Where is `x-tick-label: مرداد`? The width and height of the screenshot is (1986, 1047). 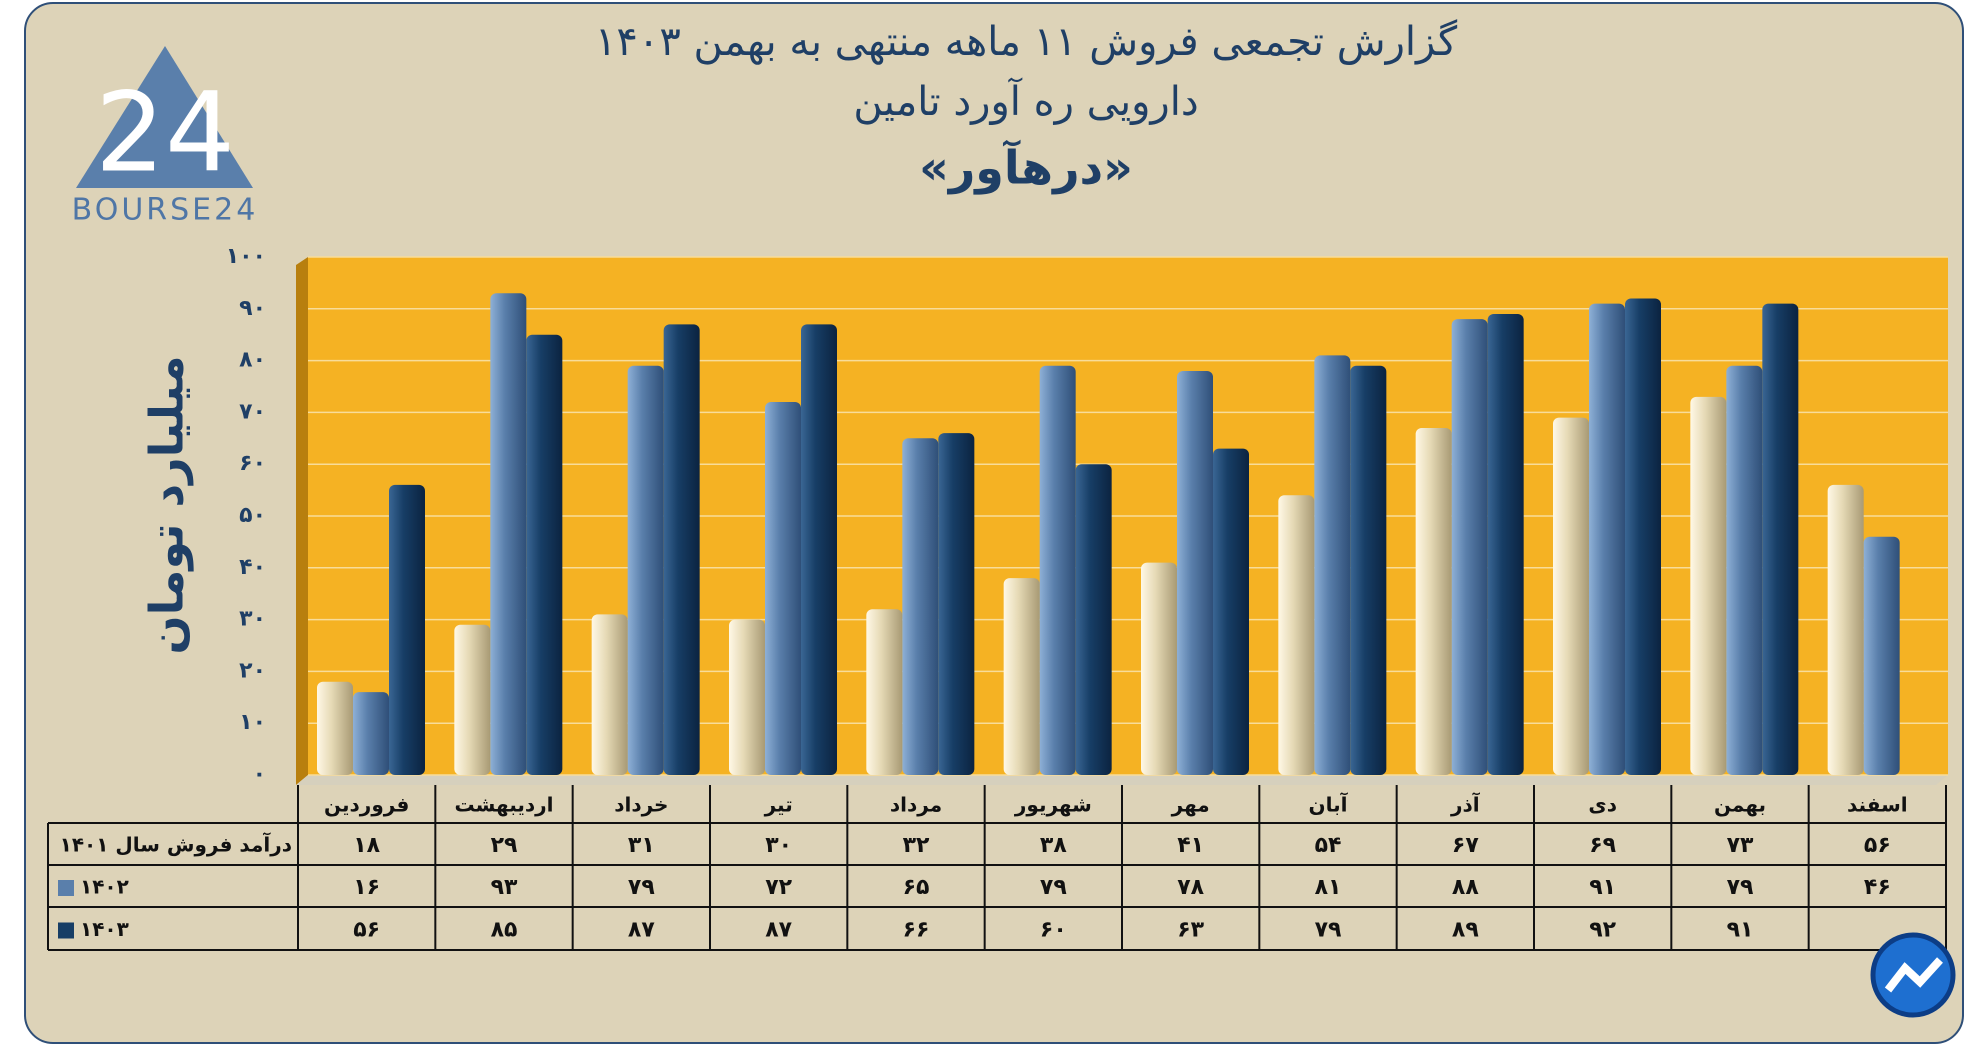
x-tick-label: مرداد is located at coordinates (916, 805).